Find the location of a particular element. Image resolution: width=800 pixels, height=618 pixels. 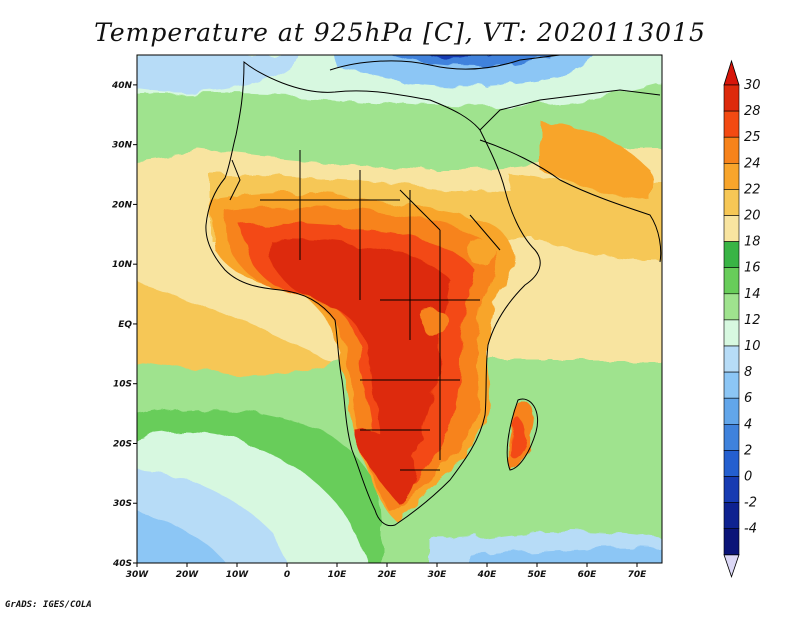

lat-tick-label: 10N is located at coordinates (122, 265).